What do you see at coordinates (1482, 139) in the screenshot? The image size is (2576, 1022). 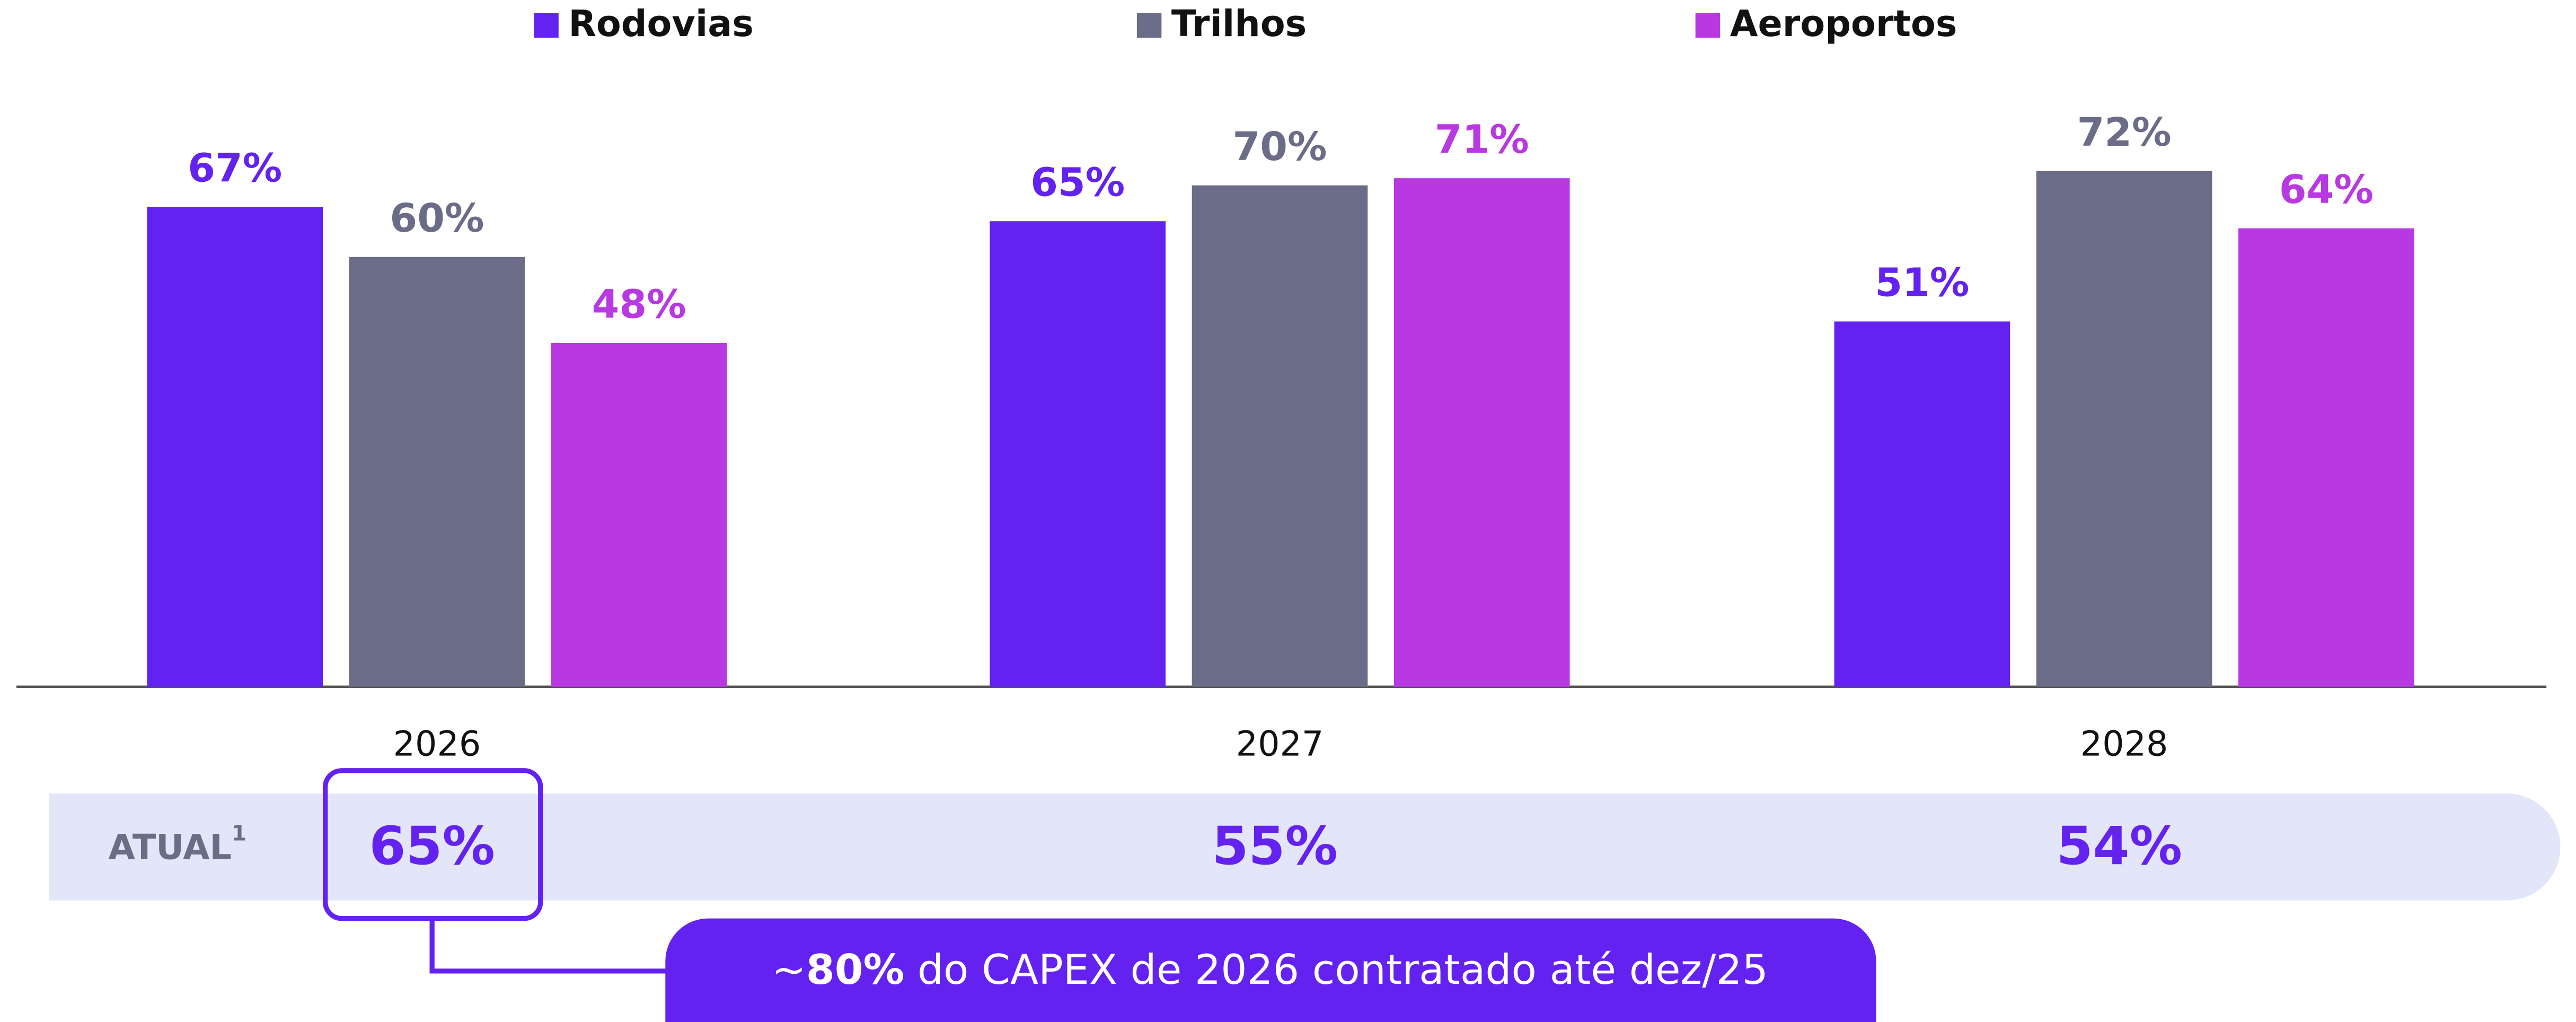 I see `data-label: 71%` at bounding box center [1482, 139].